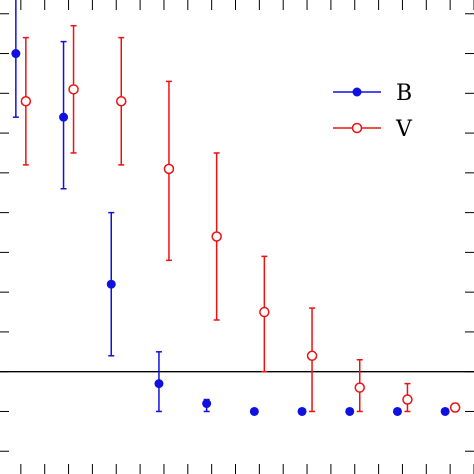 This screenshot has height=474, width=474. Describe the element at coordinates (357, 128) in the screenshot. I see `legend-marker-v` at that location.